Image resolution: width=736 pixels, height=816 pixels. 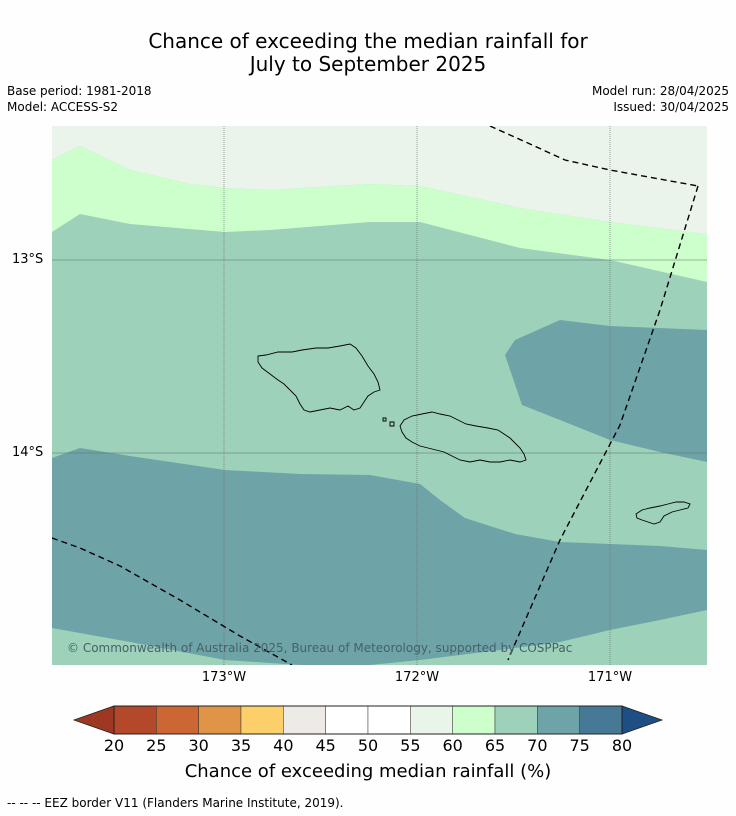 What do you see at coordinates (283, 745) in the screenshot?
I see `colorbar-tick-label: 40` at bounding box center [283, 745].